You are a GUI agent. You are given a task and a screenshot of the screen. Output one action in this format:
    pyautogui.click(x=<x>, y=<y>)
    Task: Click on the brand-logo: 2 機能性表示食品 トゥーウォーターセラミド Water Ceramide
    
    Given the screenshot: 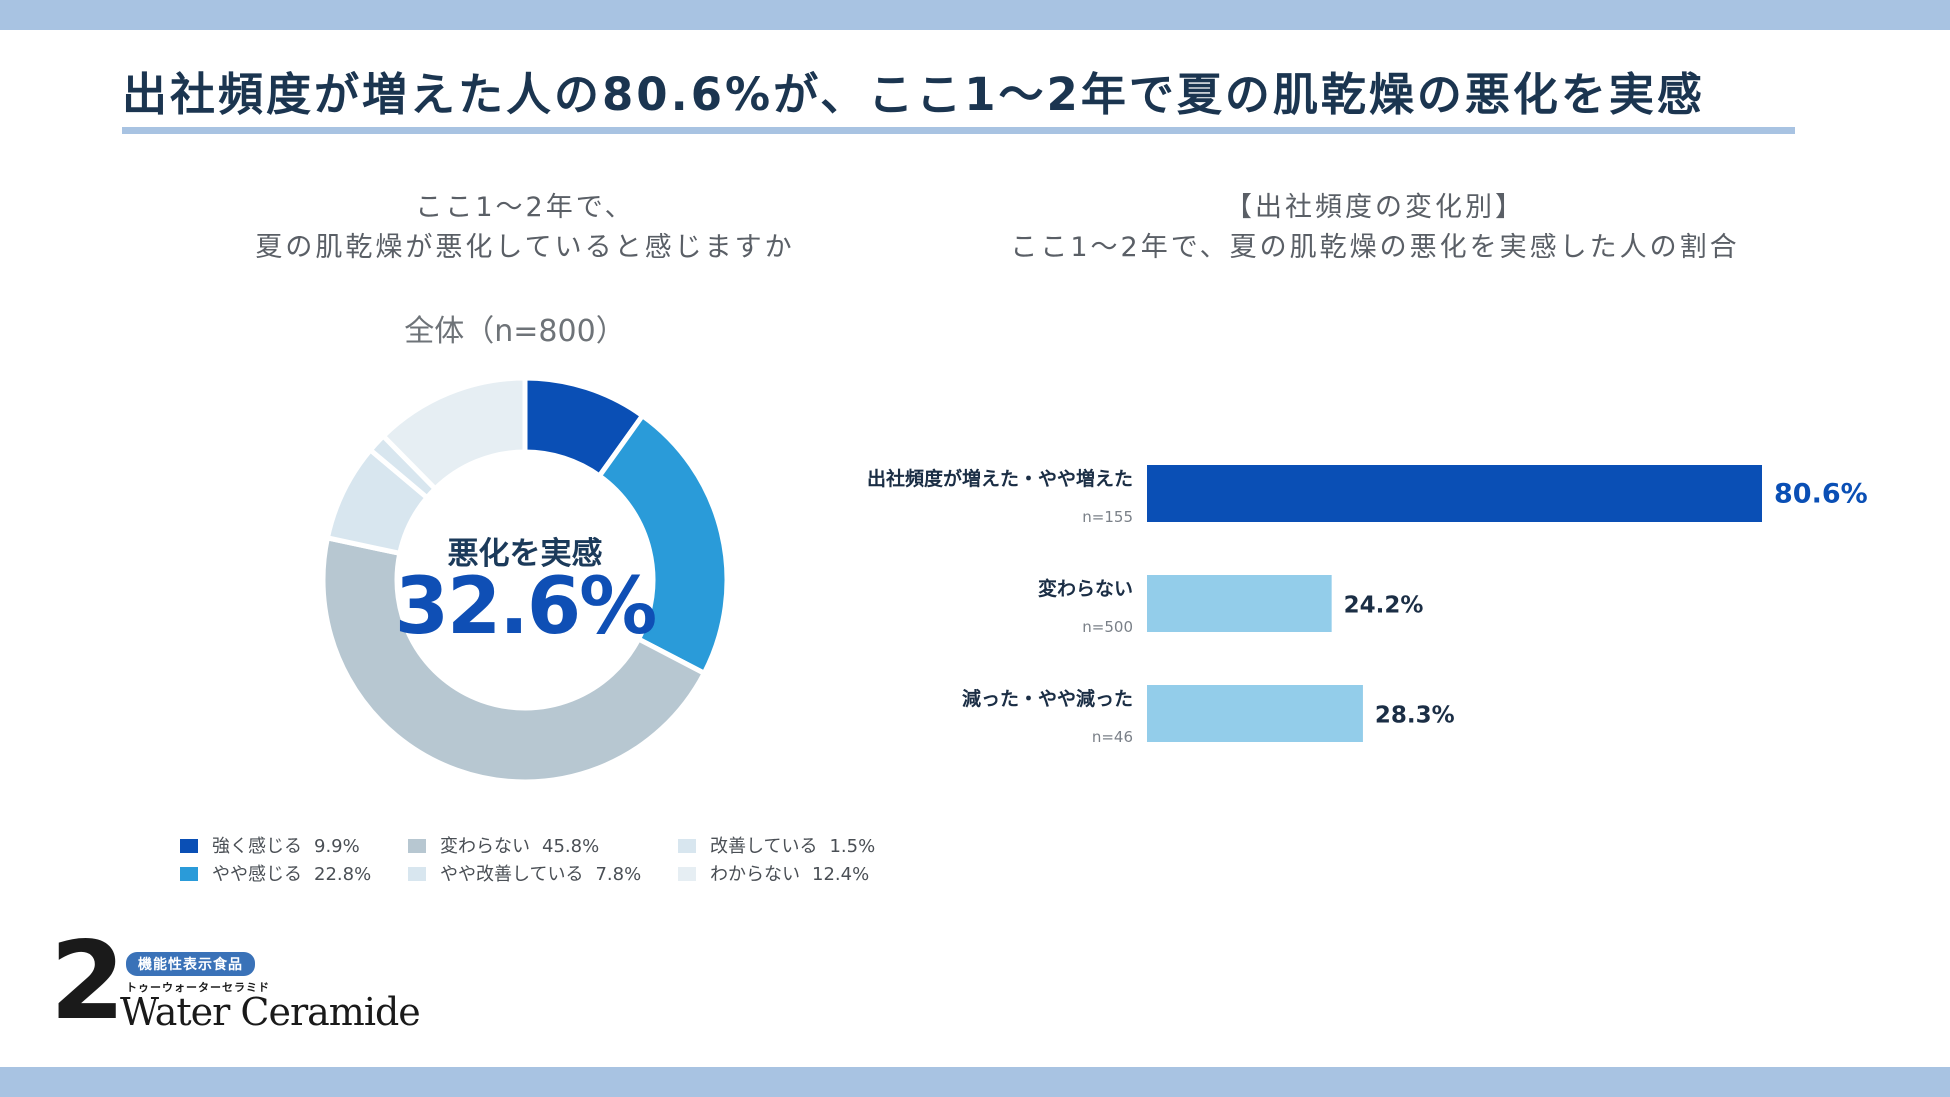 What is the action you would take?
    pyautogui.click(x=250, y=984)
    